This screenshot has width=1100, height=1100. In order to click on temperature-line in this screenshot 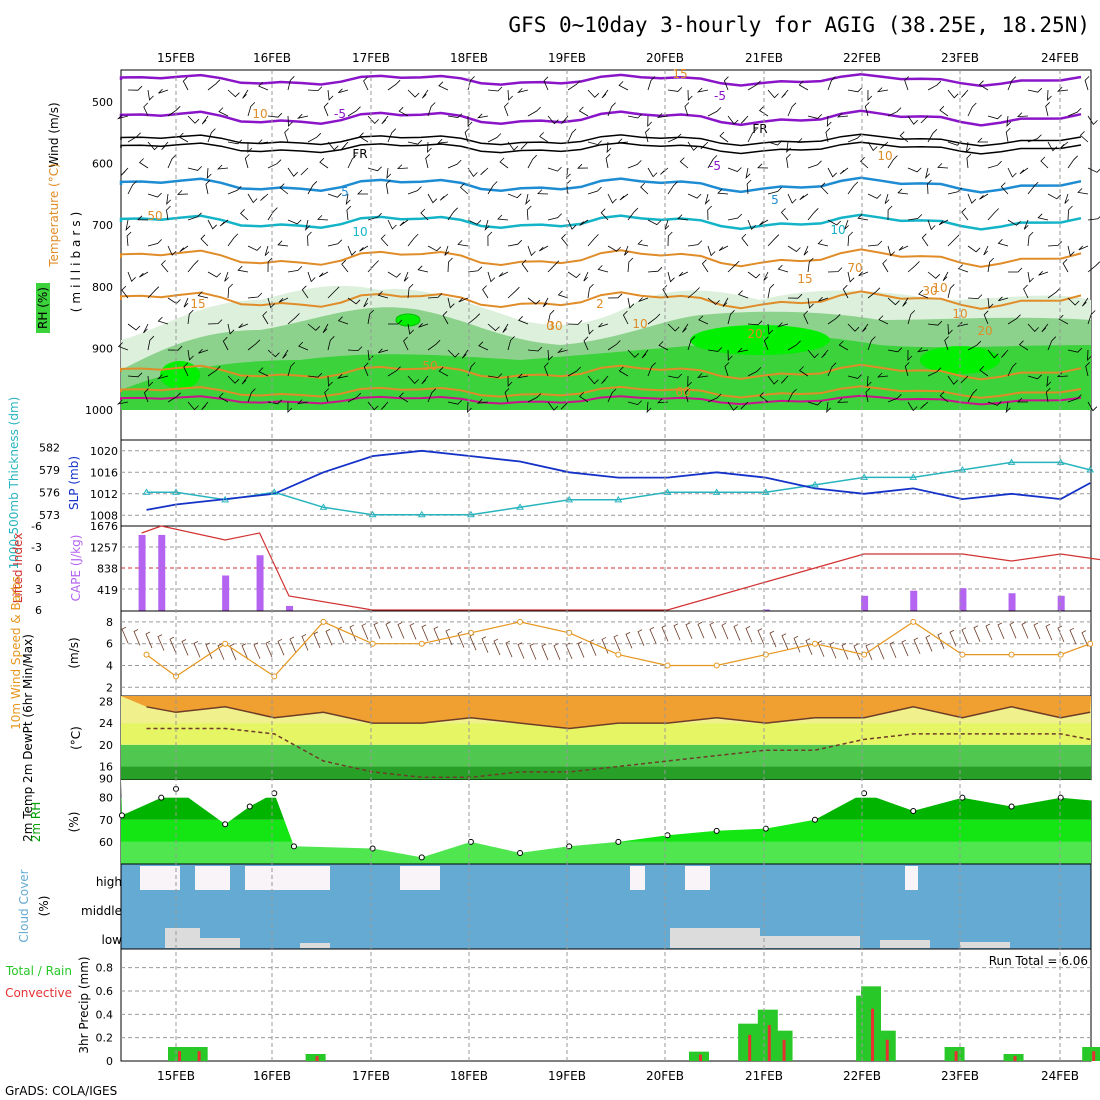, I will do `click(618, 718)`.